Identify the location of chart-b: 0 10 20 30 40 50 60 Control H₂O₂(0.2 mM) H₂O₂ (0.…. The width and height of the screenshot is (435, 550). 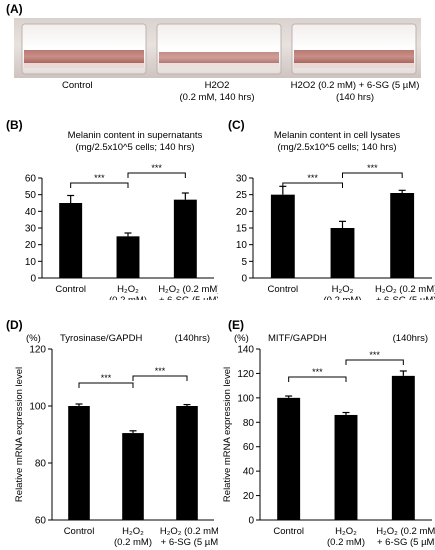
(121, 231).